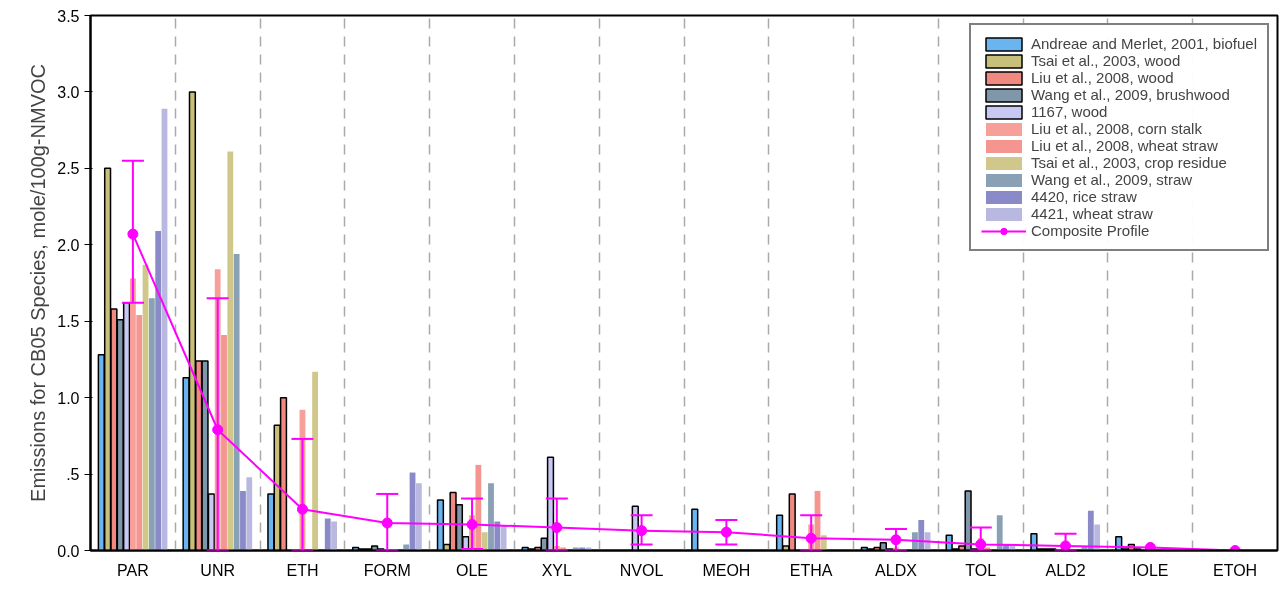 The height and width of the screenshot is (590, 1287). I want to click on x-tick-label: ETH, so click(302, 570).